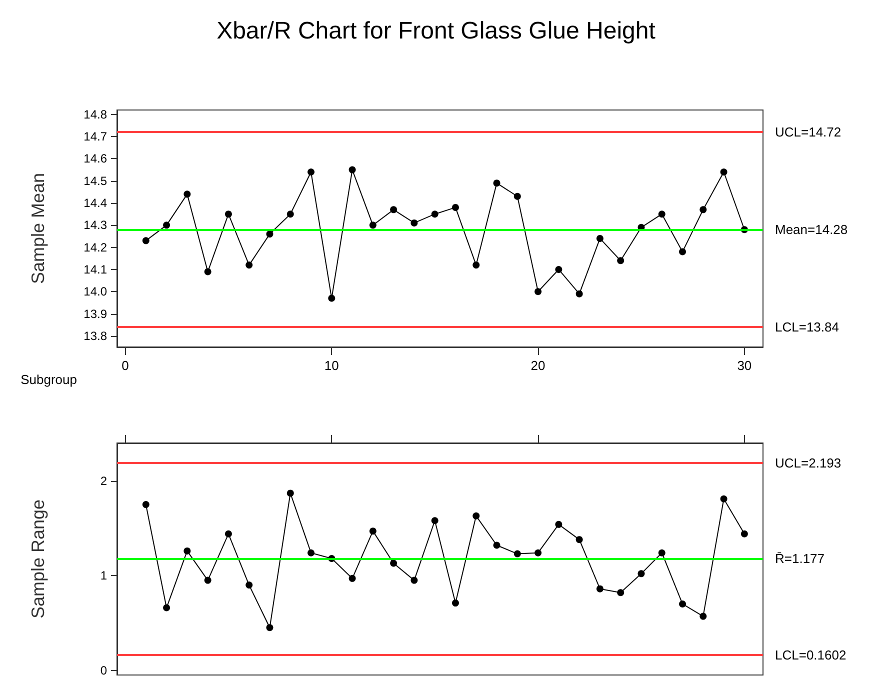 This screenshot has width=872, height=679. What do you see at coordinates (538, 365) in the screenshot?
I see `x-tick-label: 20` at bounding box center [538, 365].